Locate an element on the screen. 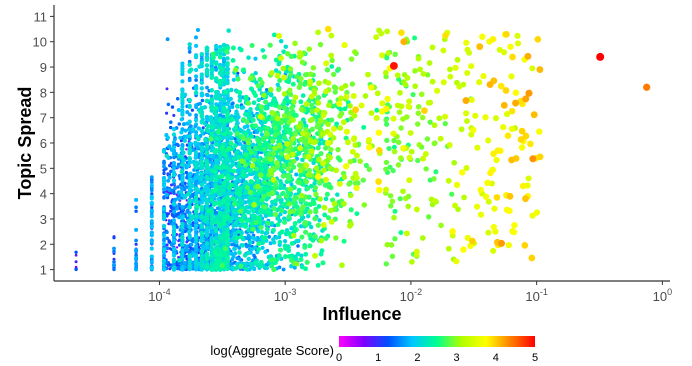  y-tick-label: 8 is located at coordinates (43, 92).